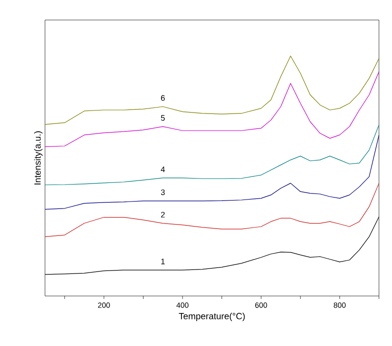 Image resolution: width=392 pixels, height=346 pixels. Describe the element at coordinates (162, 118) in the screenshot. I see `series-label: 5` at that location.